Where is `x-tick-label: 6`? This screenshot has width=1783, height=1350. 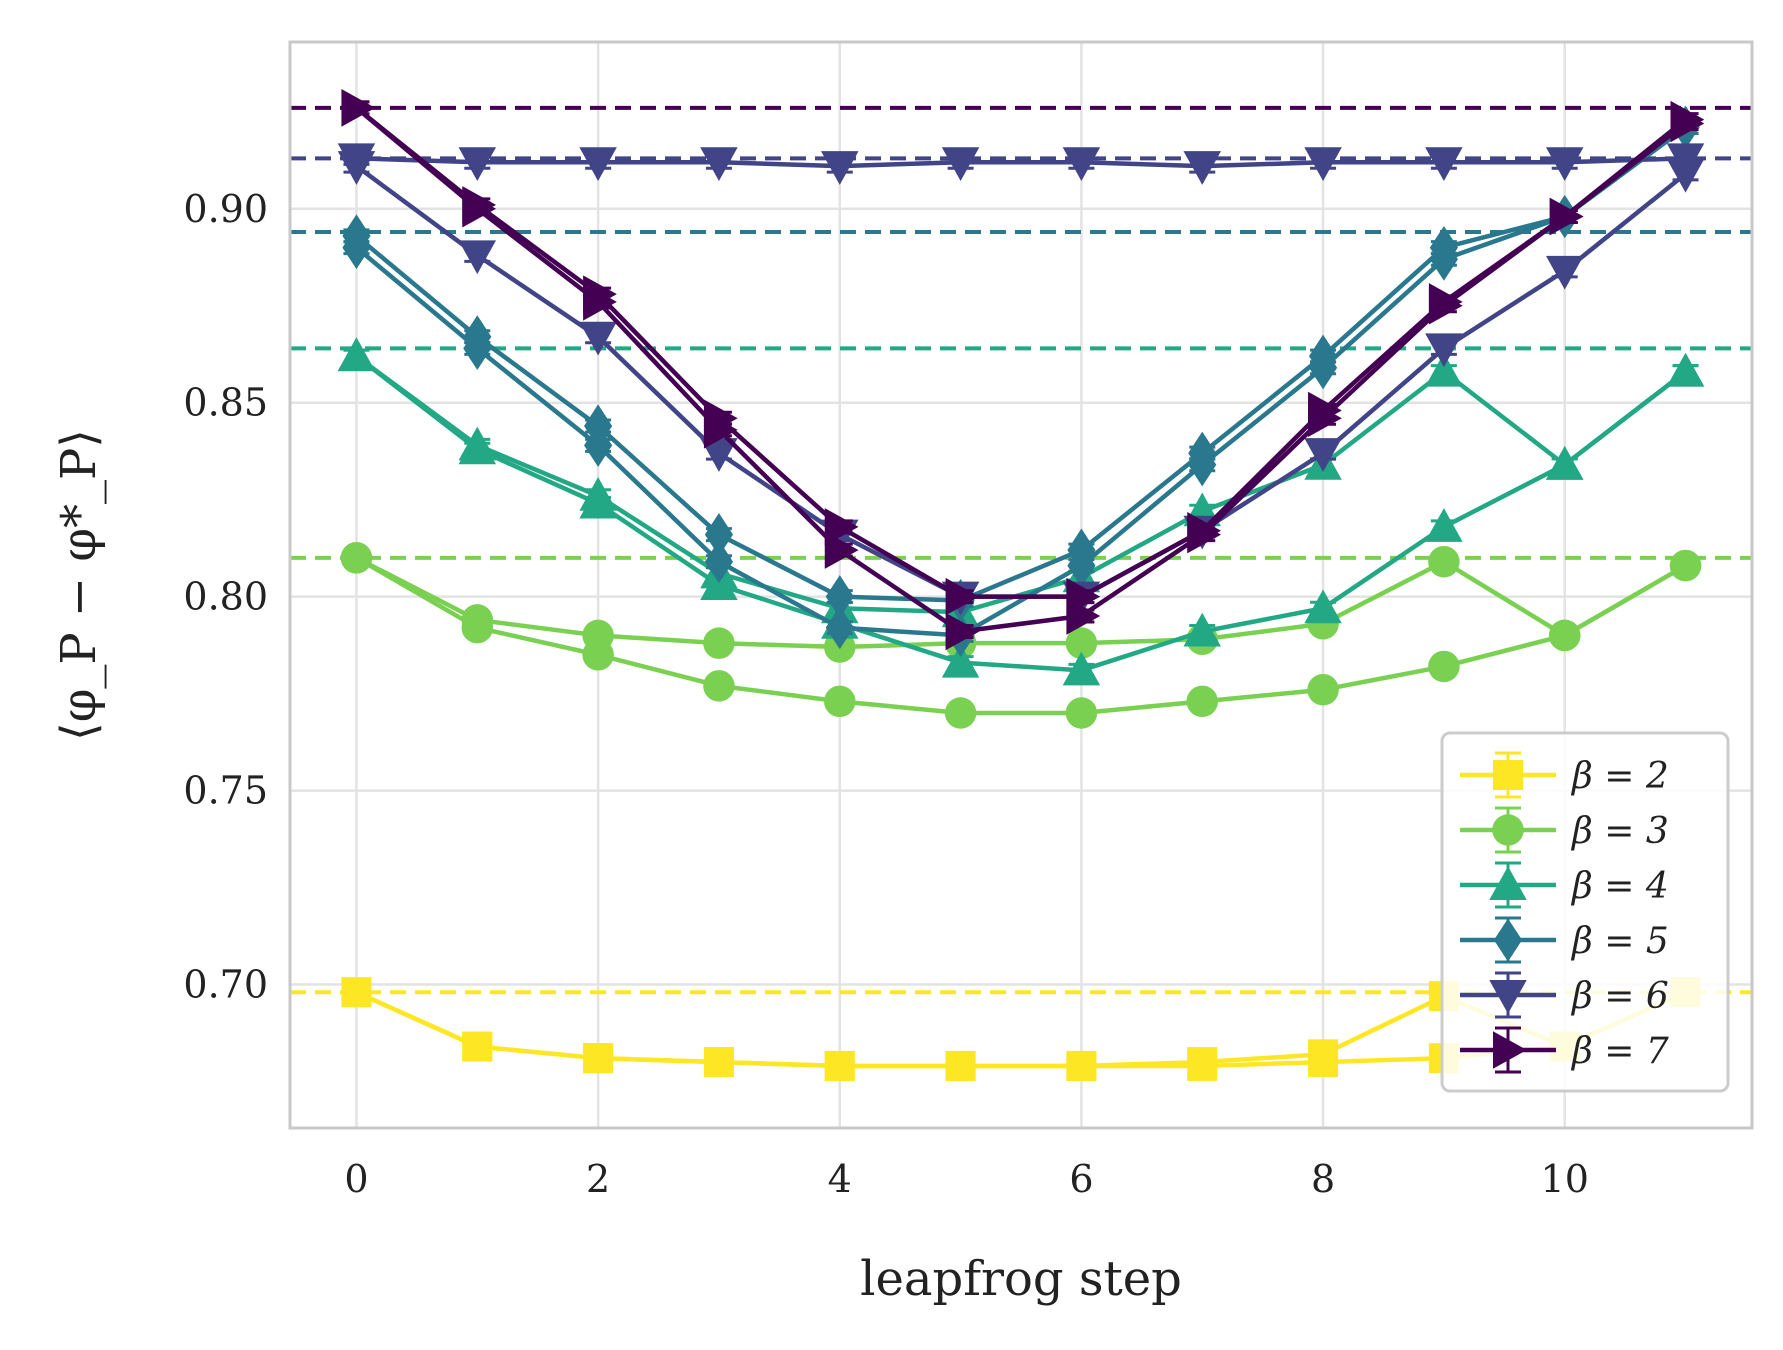 x-tick-label: 6 is located at coordinates (1081, 1179).